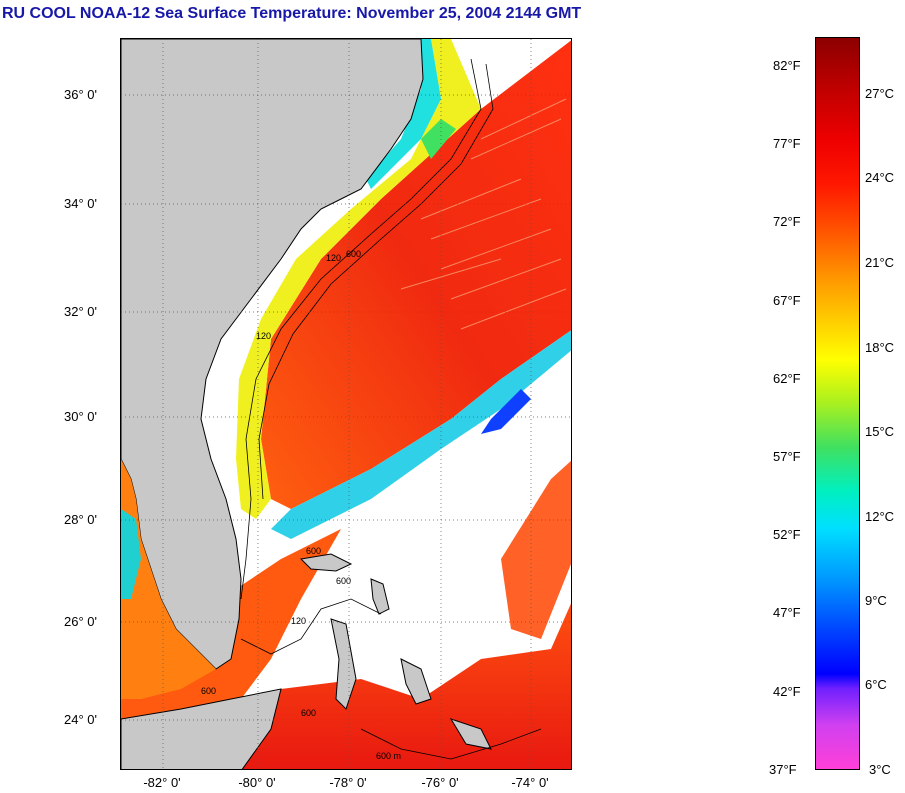  Describe the element at coordinates (80, 621) in the screenshot. I see `latitude-label: 26° 0'` at that location.